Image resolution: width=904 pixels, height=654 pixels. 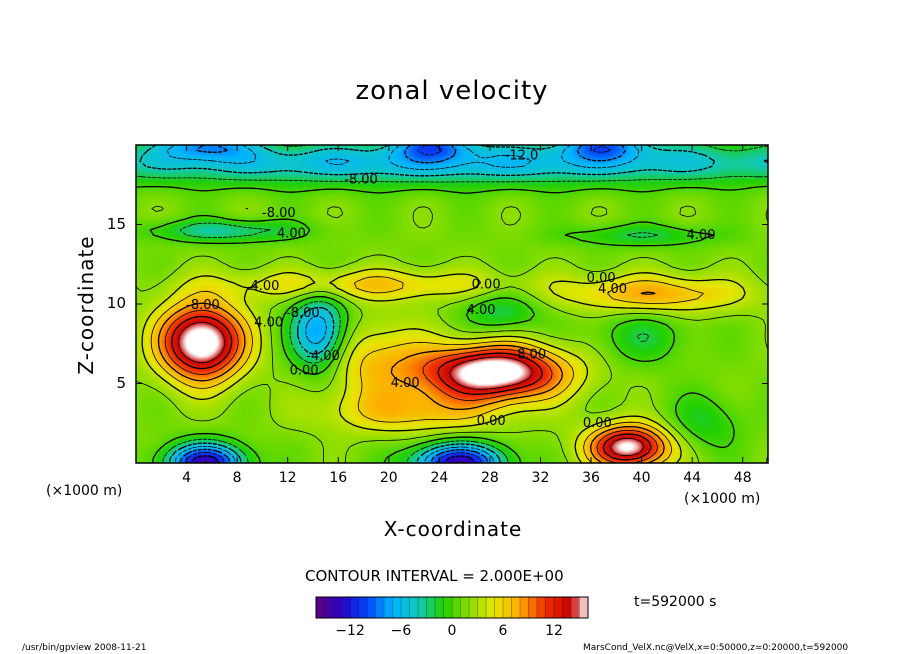 What do you see at coordinates (388, 478) in the screenshot?
I see `x-tick-label: 20` at bounding box center [388, 478].